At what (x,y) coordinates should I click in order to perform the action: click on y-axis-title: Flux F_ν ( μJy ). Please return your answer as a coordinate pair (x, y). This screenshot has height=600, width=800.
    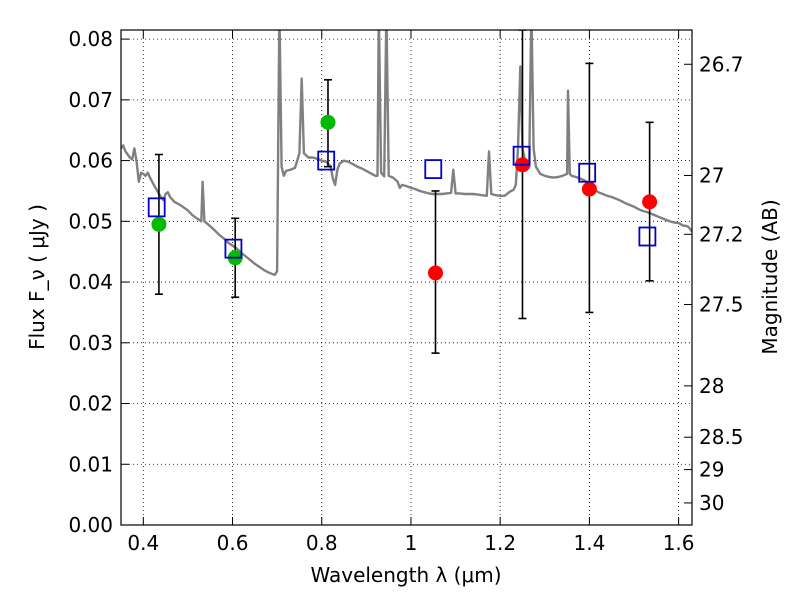
    Looking at the image, I should click on (37, 277).